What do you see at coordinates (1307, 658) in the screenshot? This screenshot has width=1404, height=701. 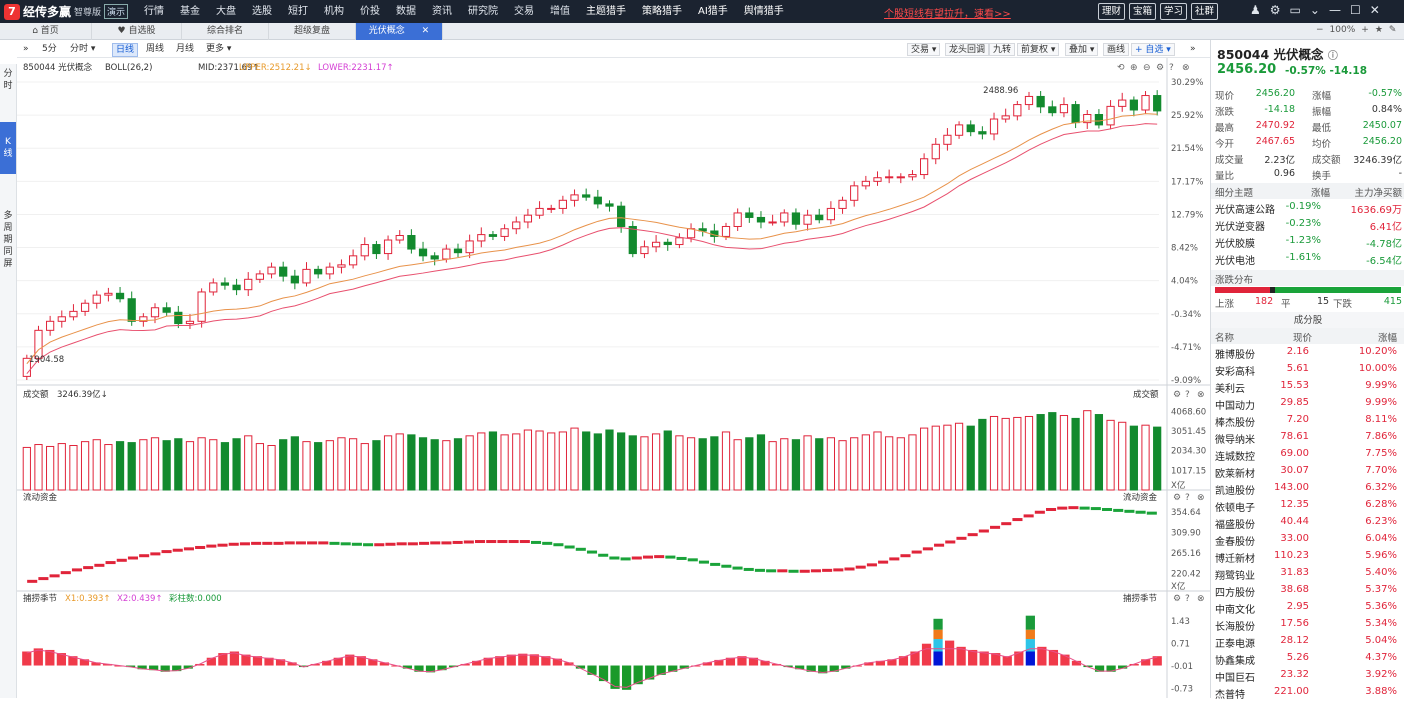 I see `constituent-row: 协鑫集成 5.26 4.37%` at bounding box center [1307, 658].